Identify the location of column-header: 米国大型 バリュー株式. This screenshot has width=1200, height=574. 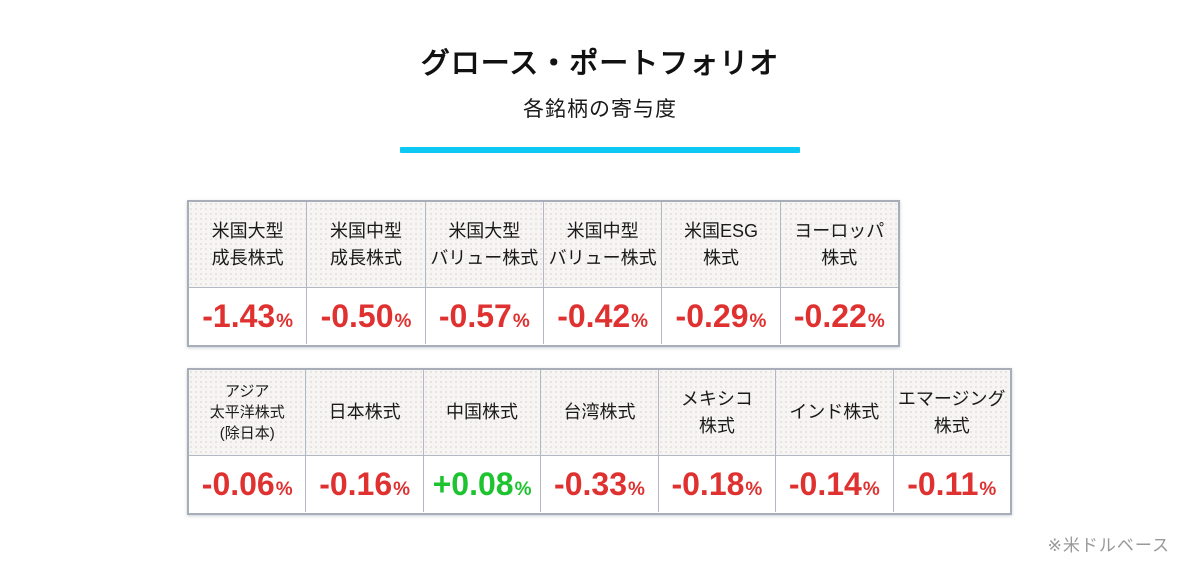
(483, 244).